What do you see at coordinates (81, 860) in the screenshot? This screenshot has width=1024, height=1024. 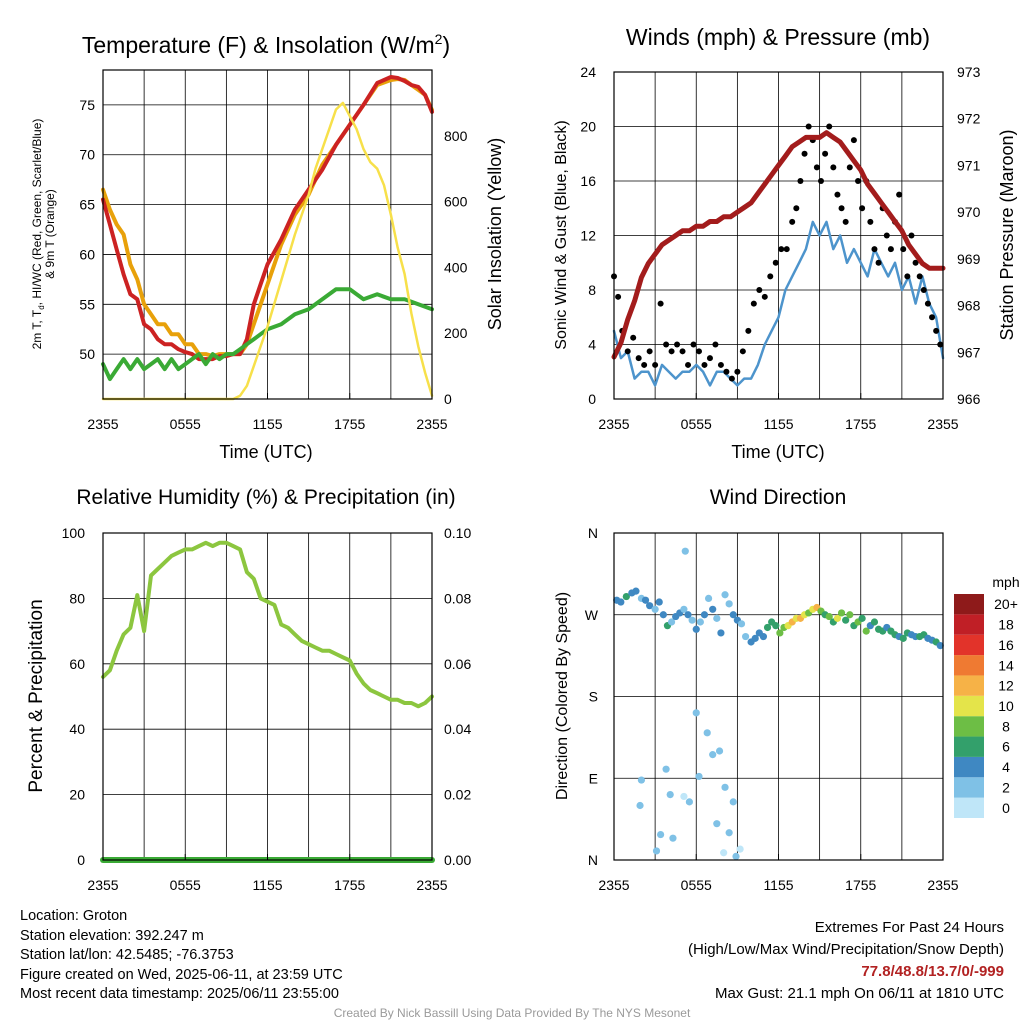 I see `humidity-ytick-left-label: 0` at bounding box center [81, 860].